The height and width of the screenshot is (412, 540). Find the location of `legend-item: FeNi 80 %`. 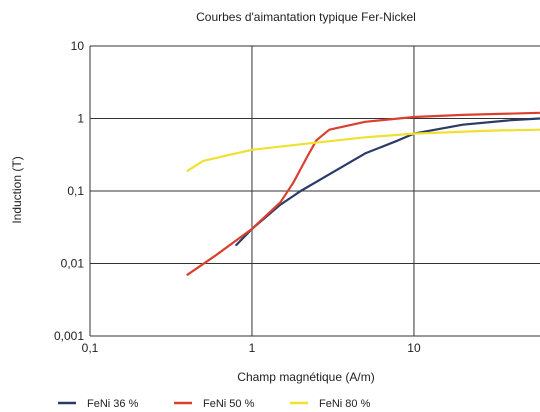

legend-item: FeNi 80 % is located at coordinates (330, 404).